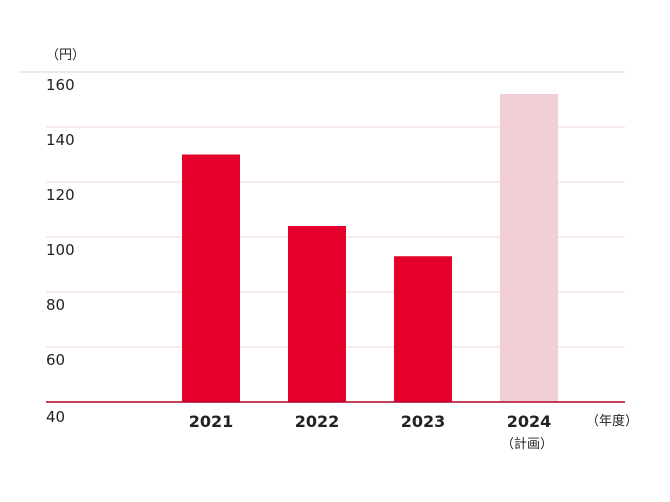 The height and width of the screenshot is (502, 670). Describe the element at coordinates (529, 248) in the screenshot. I see `bar-2024` at that location.